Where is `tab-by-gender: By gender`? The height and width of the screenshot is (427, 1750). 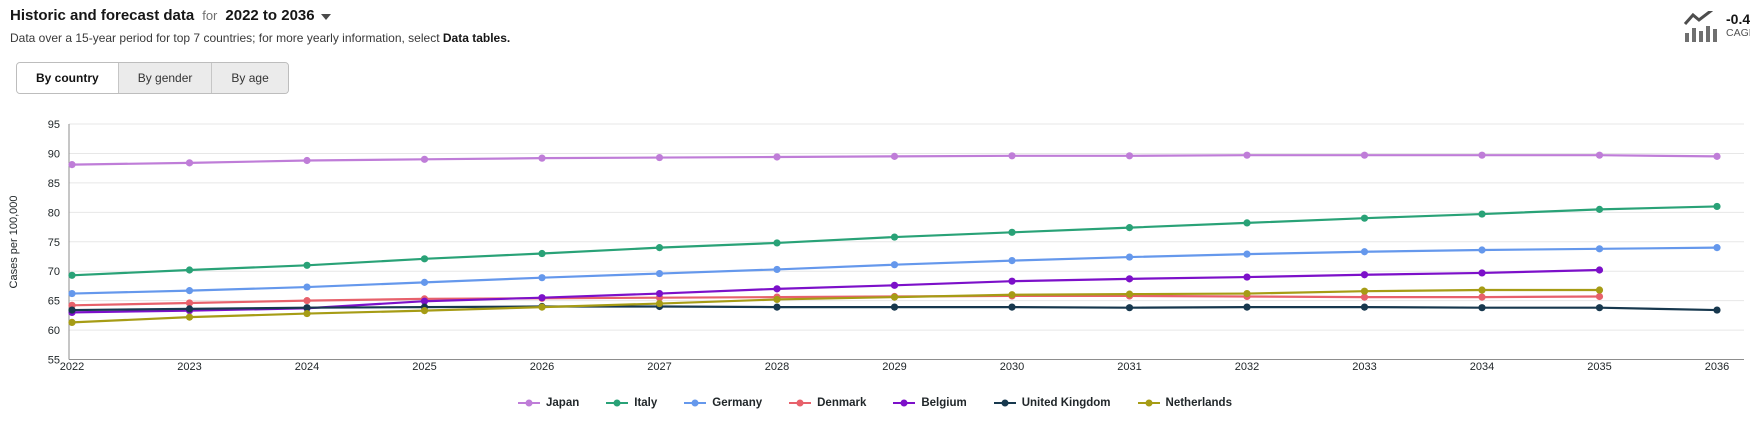
tab-by-gender: By gender is located at coordinates (165, 78).